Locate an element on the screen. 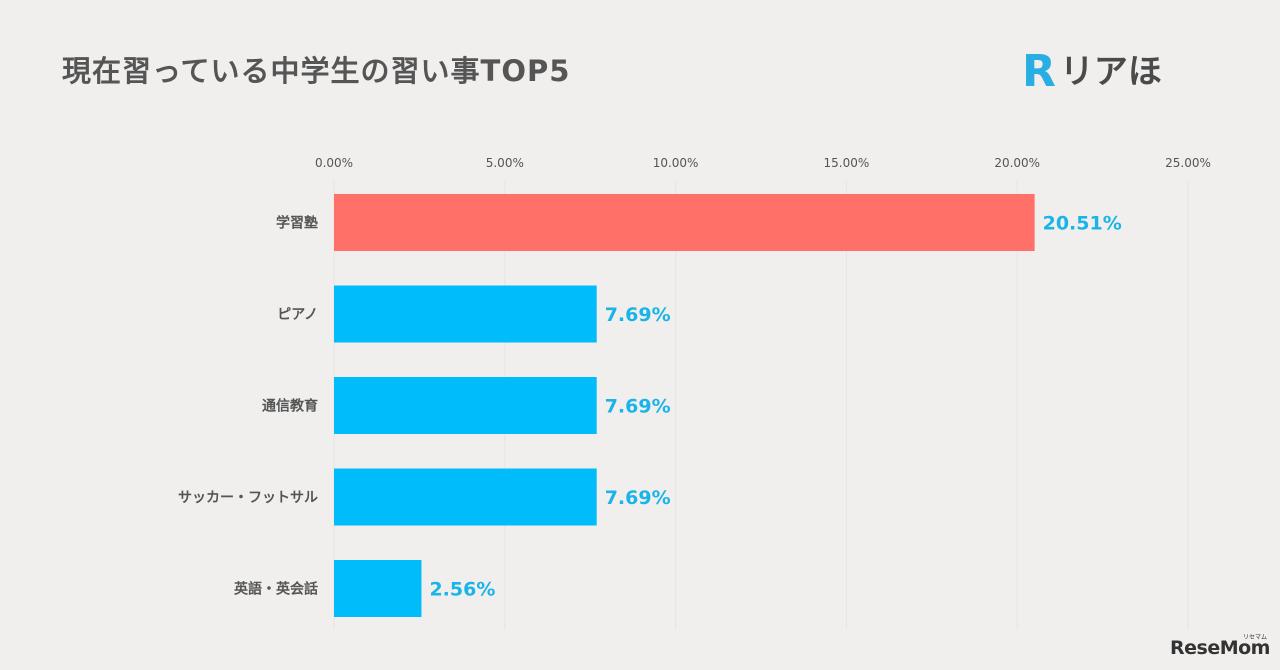  x-tick-label: 20.00% is located at coordinates (1017, 163).